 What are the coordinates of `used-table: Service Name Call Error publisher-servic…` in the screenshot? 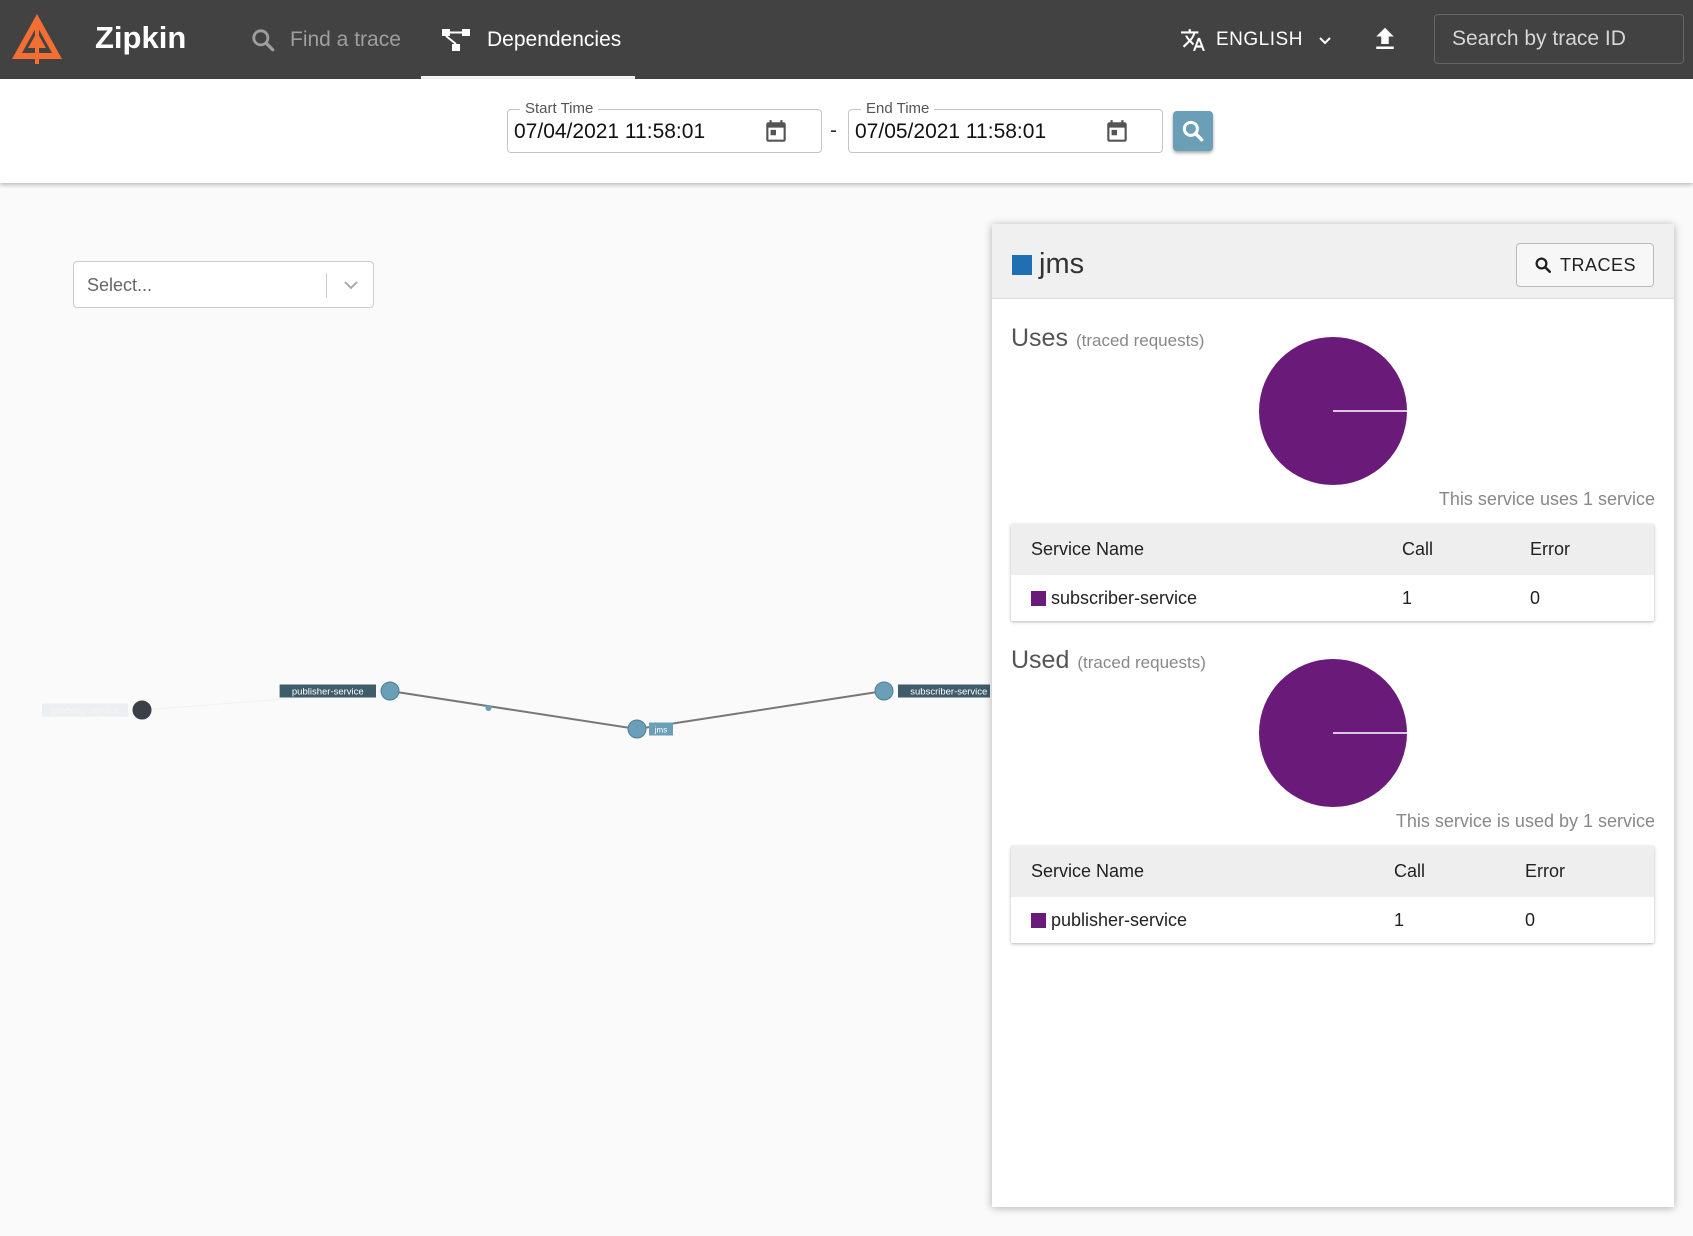 It's located at (1332, 894).